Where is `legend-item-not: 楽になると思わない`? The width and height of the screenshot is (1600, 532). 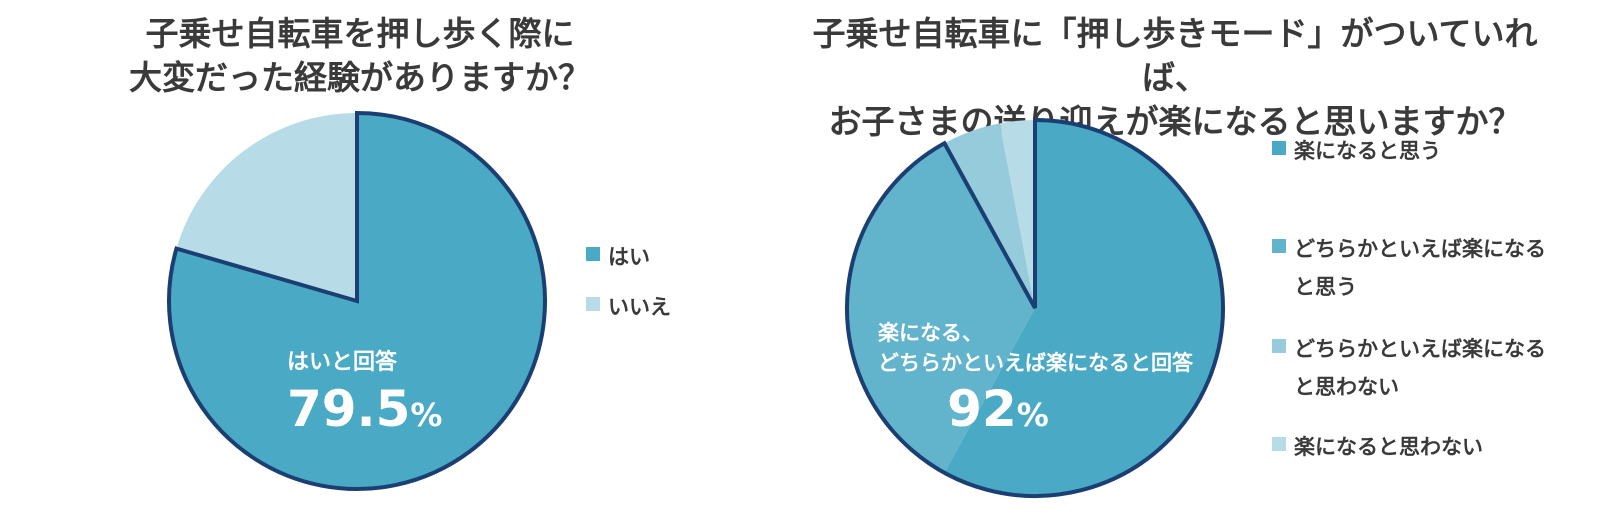
legend-item-not: 楽になると思わない is located at coordinates (1377, 447).